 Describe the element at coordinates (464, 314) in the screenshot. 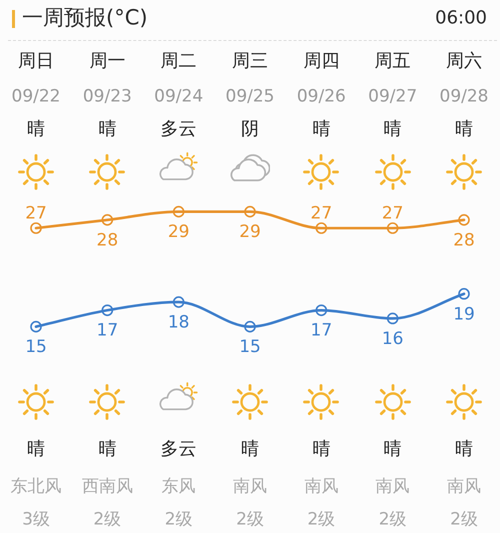

I see `data-label: 19` at that location.